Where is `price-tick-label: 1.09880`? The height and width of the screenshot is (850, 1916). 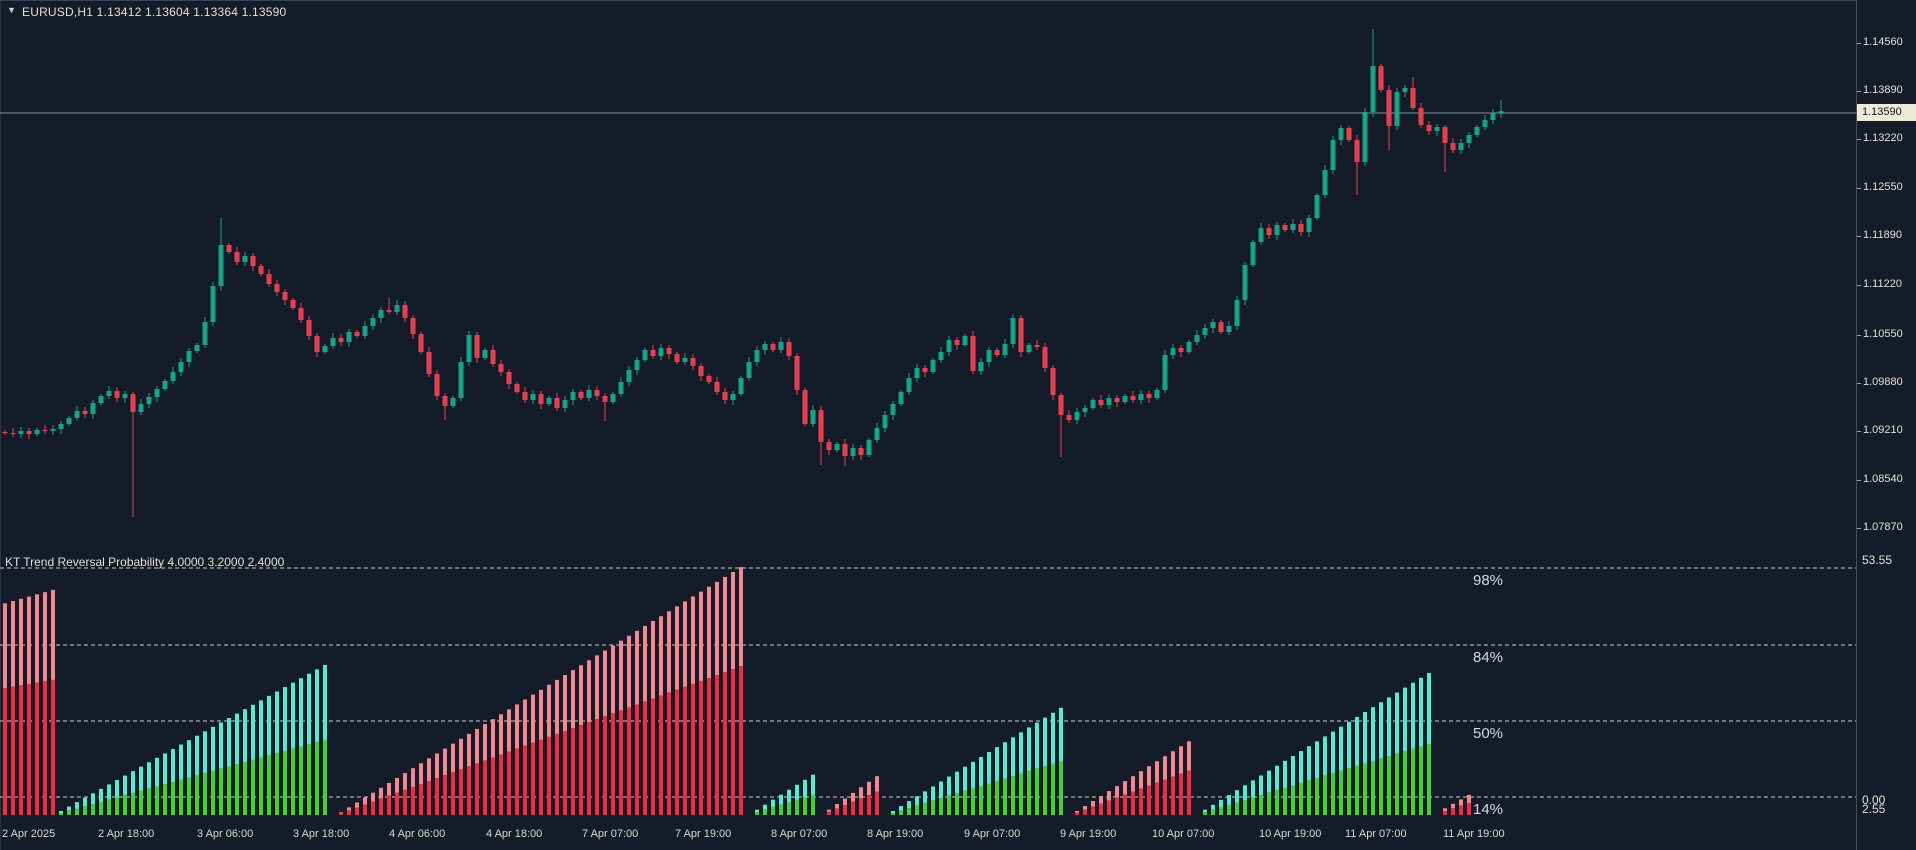 price-tick-label: 1.09880 is located at coordinates (1880, 382).